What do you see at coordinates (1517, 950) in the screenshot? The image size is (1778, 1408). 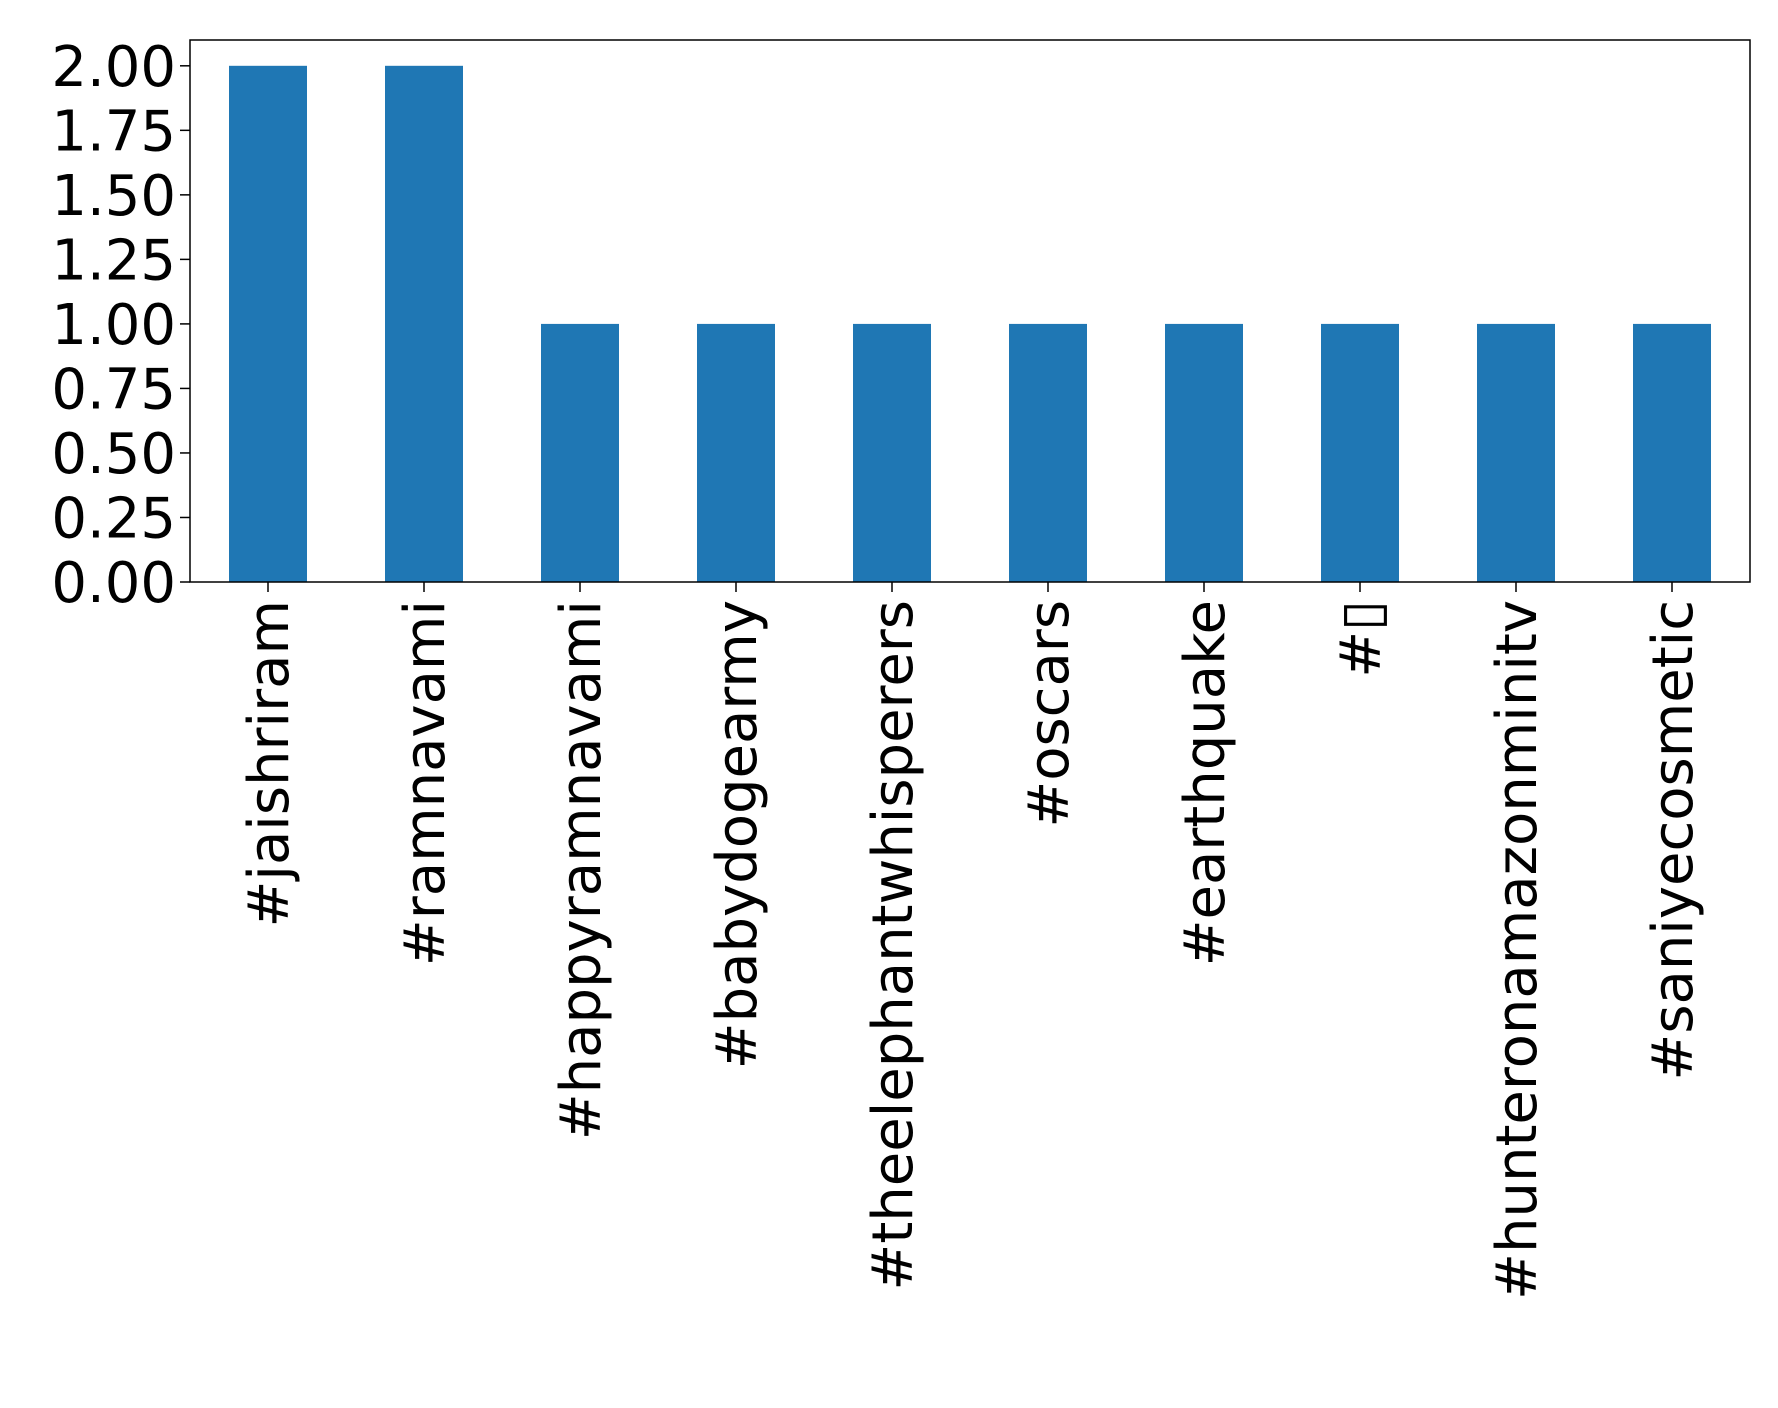 I see `x-tick-label: #hunteronamazonminitv` at bounding box center [1517, 950].